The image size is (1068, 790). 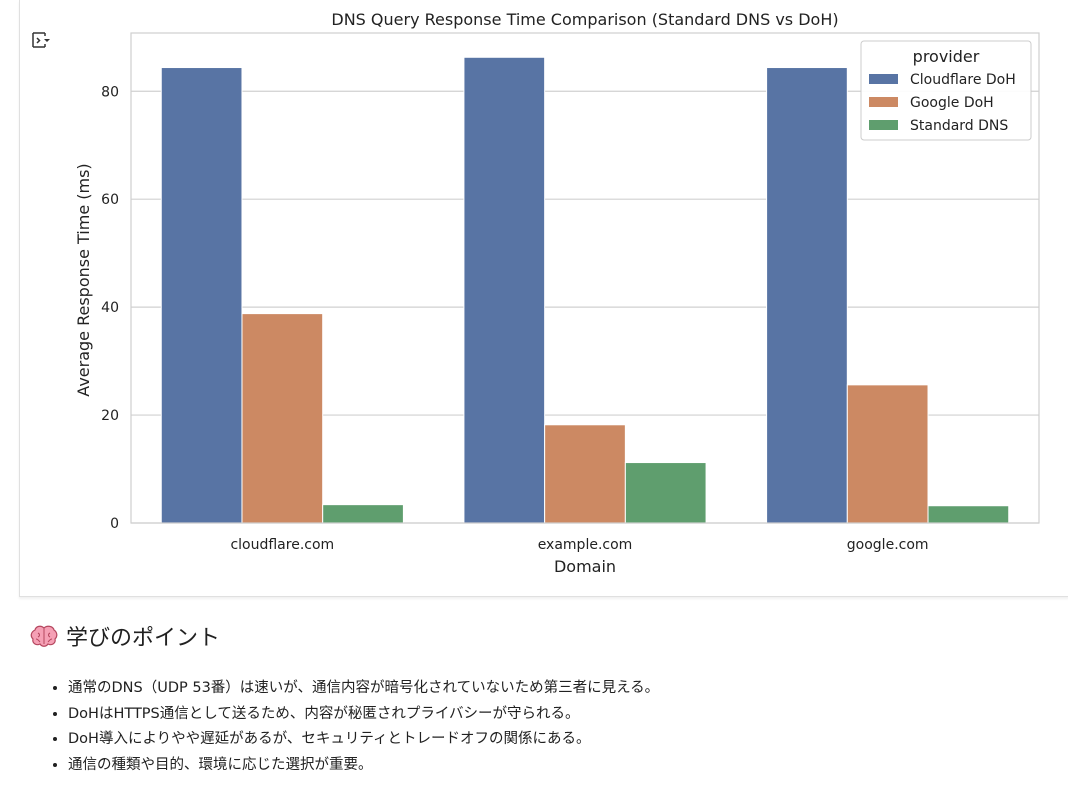 What do you see at coordinates (143, 638) in the screenshot?
I see `learning-heading-text: 学びのポイント` at bounding box center [143, 638].